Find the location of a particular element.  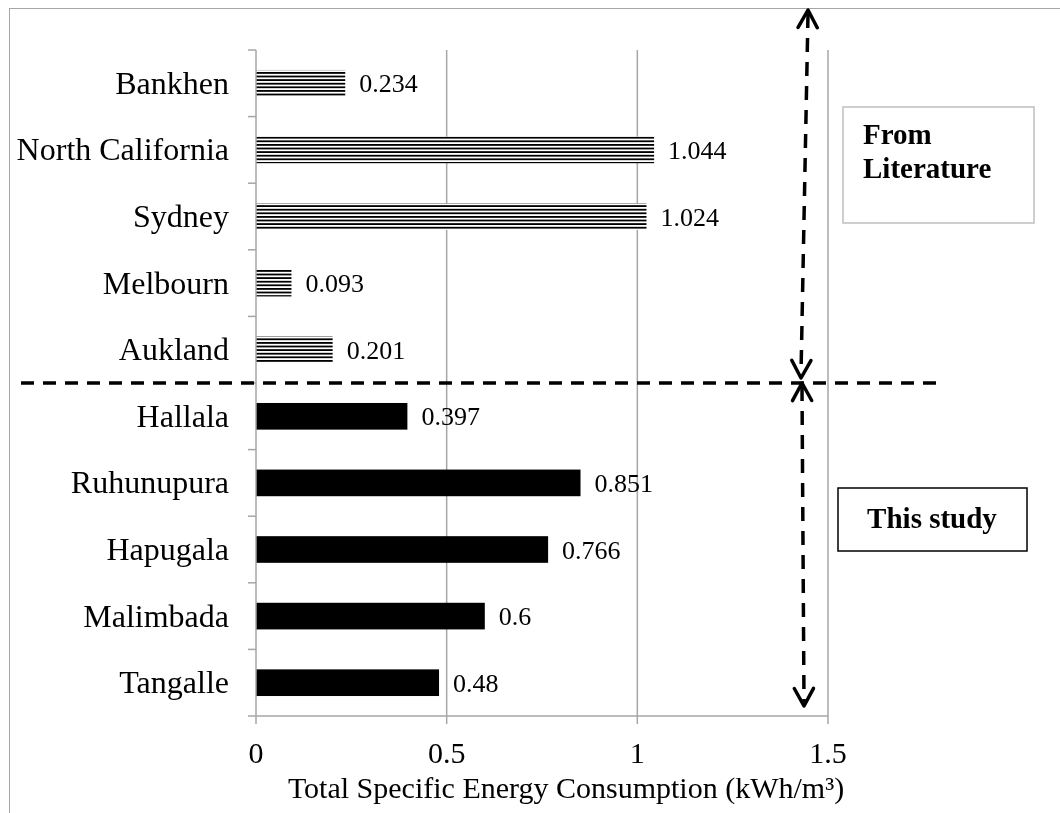

x-tick-label: 0.5 is located at coordinates (446, 752).